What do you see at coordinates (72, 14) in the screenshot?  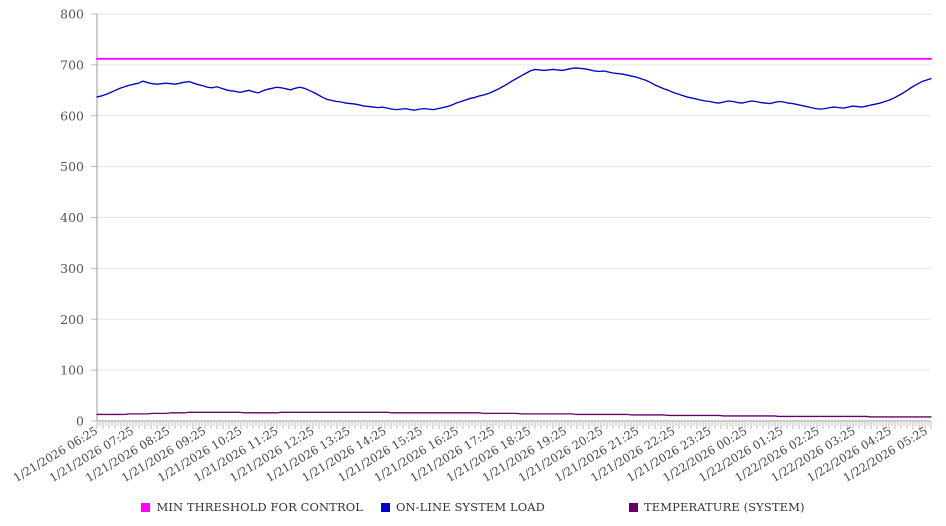 I see `y-axis-tick-label: 800` at bounding box center [72, 14].